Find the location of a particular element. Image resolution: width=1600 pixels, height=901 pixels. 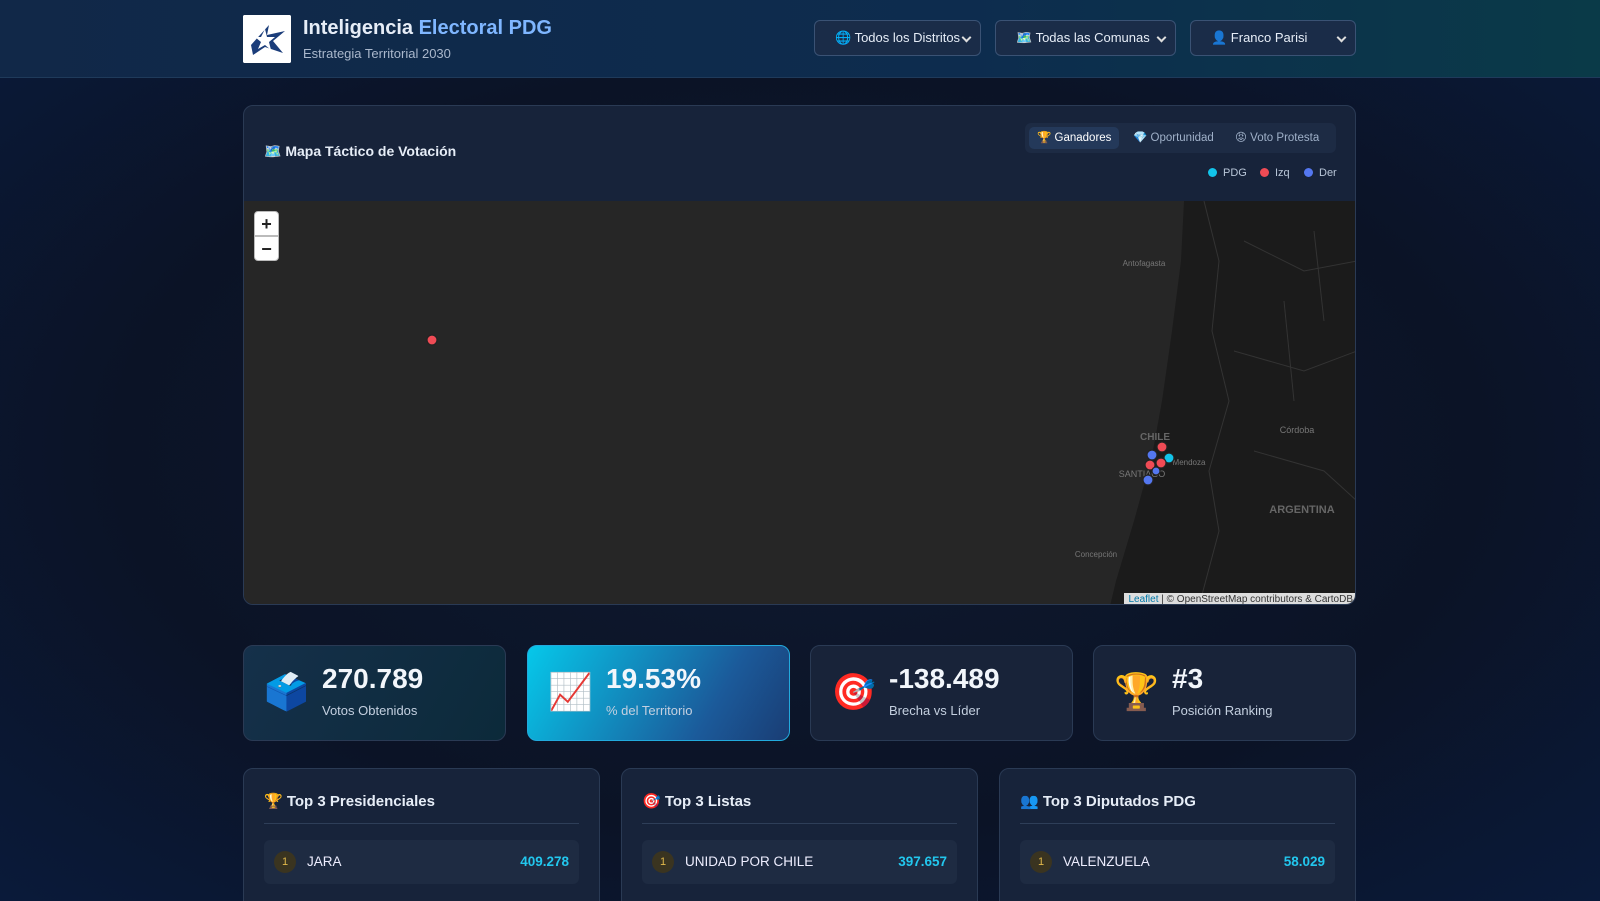

title-main: Inteligencia is located at coordinates (358, 28).